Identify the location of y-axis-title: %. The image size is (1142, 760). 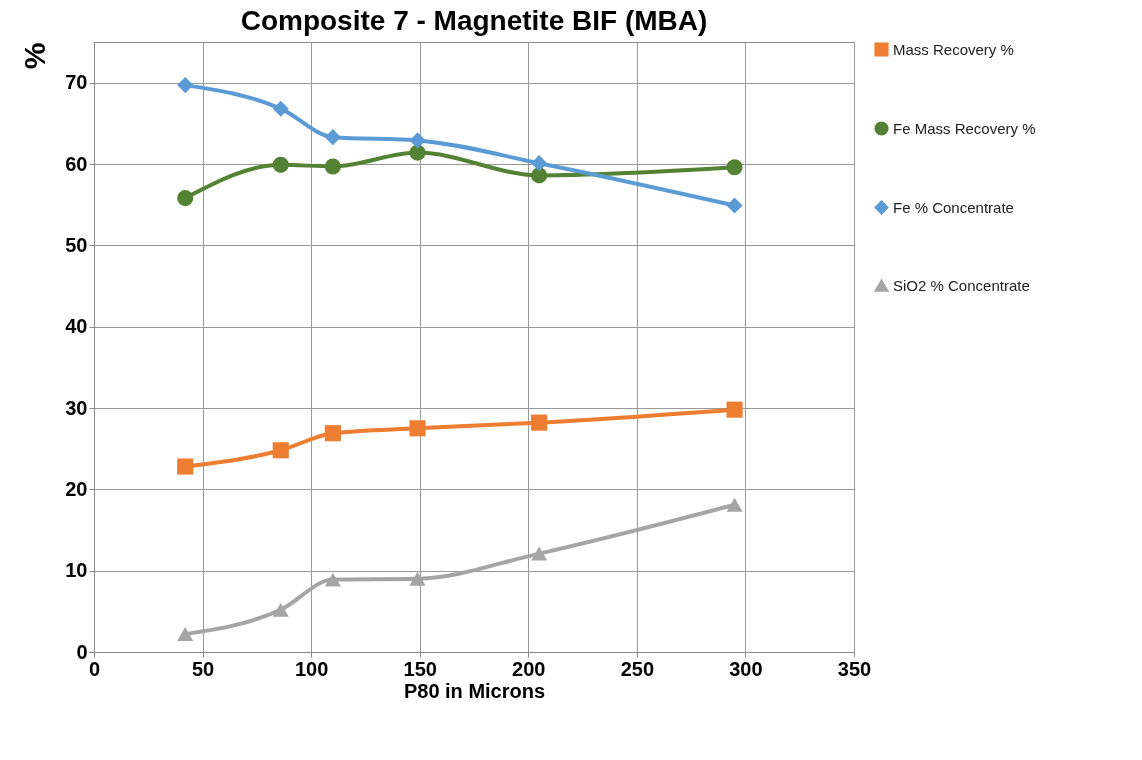
(35, 56).